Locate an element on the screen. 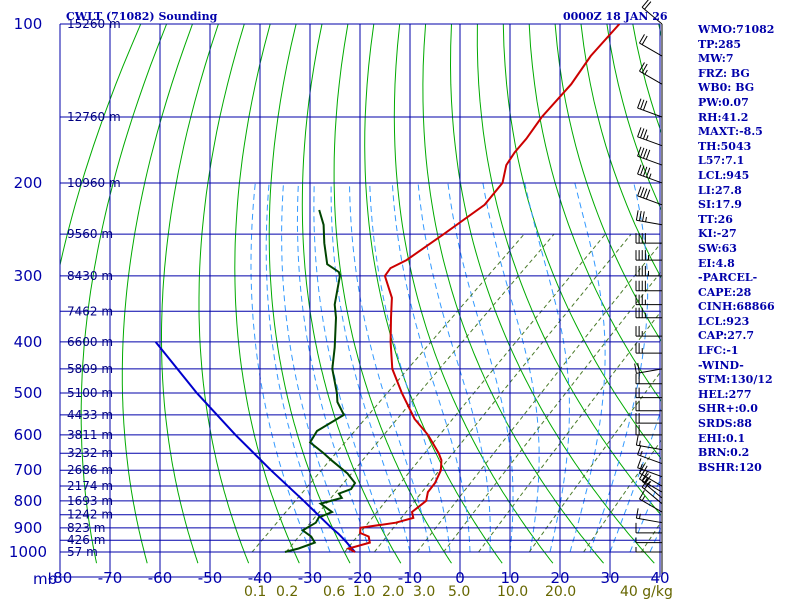  parcel-trace is located at coordinates (255, 447).